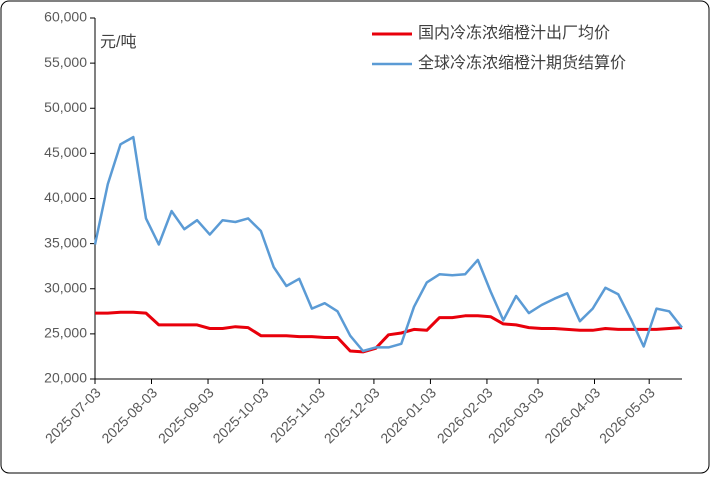  I want to click on series-line, so click(389, 332).